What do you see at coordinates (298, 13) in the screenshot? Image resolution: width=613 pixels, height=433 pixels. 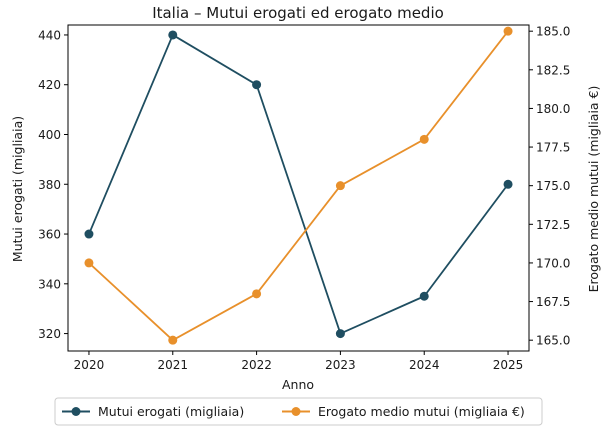 I see `chart-title: Italia – Mutui erogati ed erogato medio` at bounding box center [298, 13].